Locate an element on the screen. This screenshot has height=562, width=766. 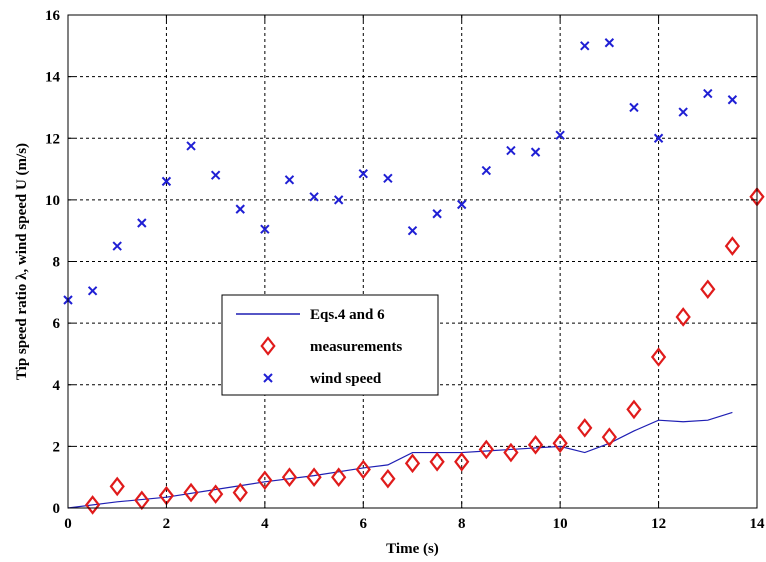
y-axis-title: Tip speed ratio λ, wind speed U (m/s) is located at coordinates (22, 261).